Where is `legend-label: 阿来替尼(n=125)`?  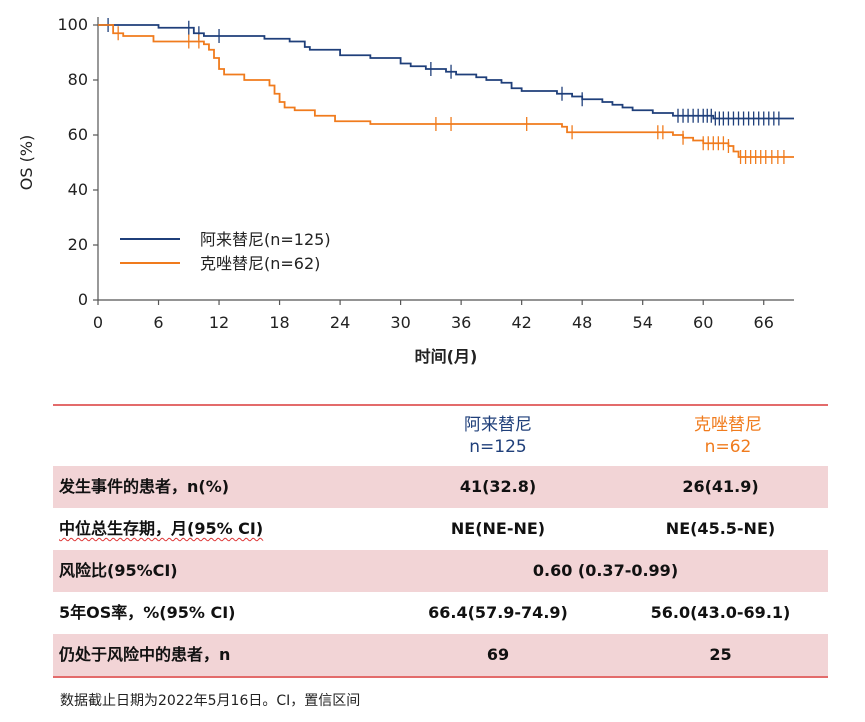
legend-label: 阿来替尼(n=125) is located at coordinates (265, 239).